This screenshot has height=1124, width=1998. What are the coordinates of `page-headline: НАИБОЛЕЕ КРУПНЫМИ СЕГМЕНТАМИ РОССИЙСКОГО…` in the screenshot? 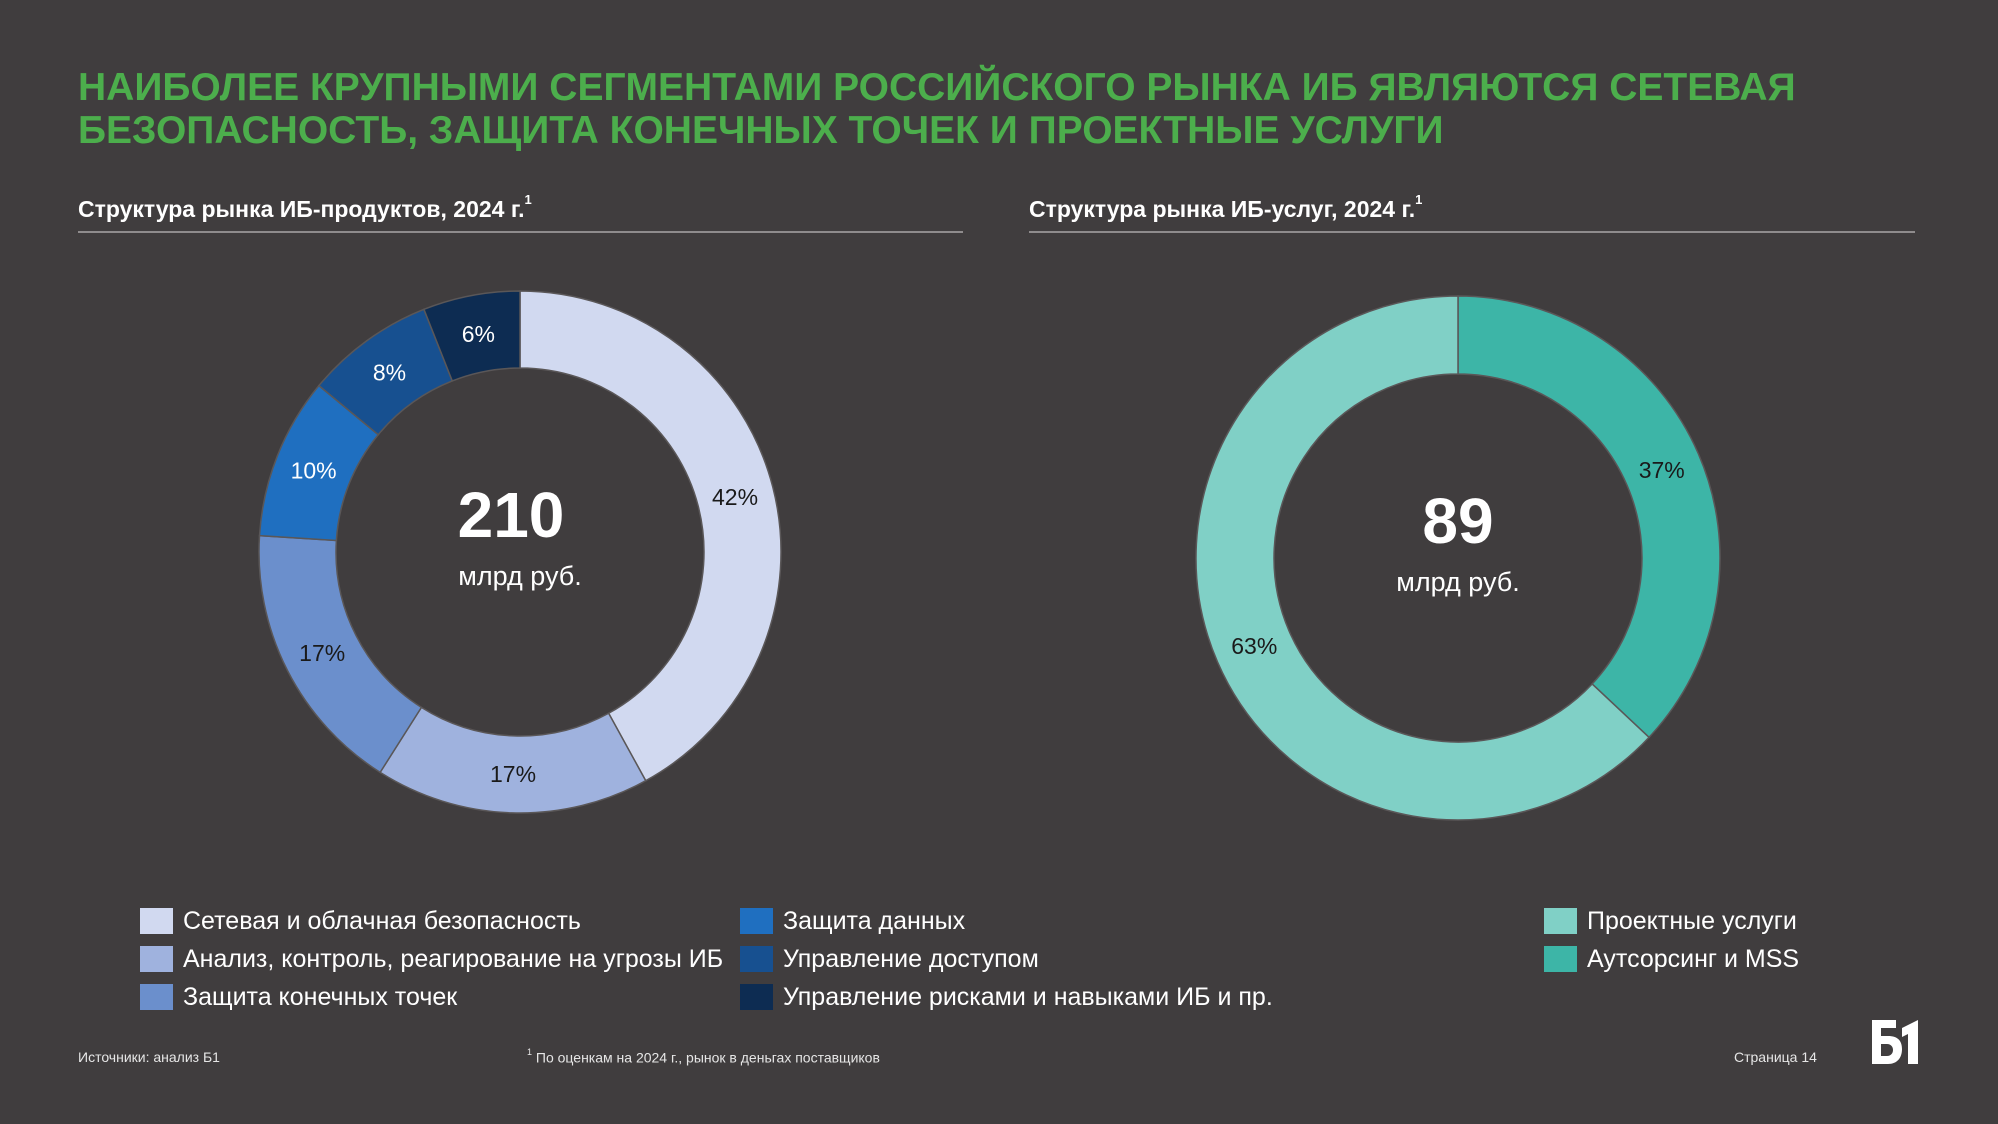 It's located at (1018, 109).